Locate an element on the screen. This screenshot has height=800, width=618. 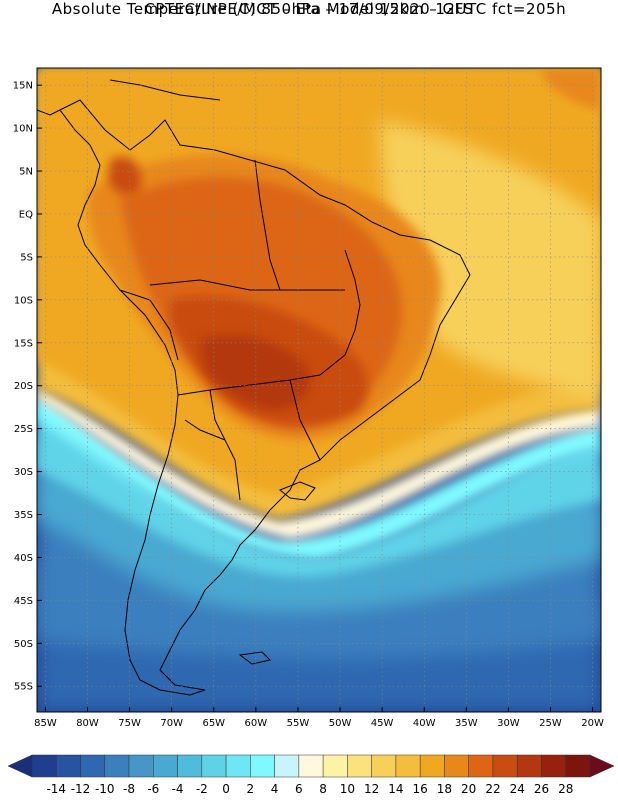
lon-tick-label: 60W is located at coordinates (256, 723).